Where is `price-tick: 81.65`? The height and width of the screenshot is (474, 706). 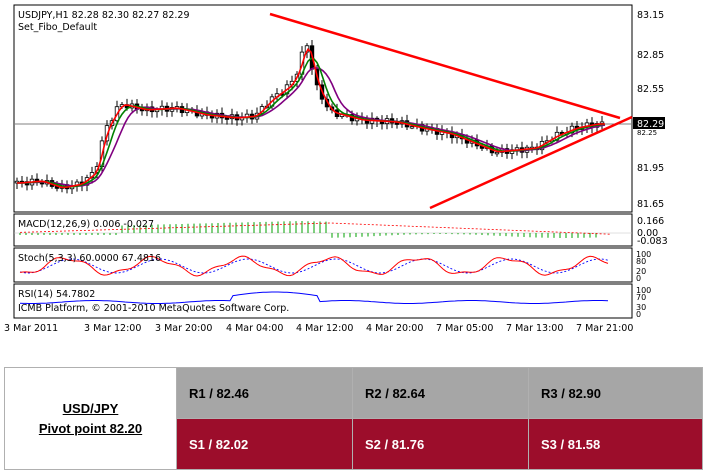
price-tick: 81.65 is located at coordinates (650, 204).